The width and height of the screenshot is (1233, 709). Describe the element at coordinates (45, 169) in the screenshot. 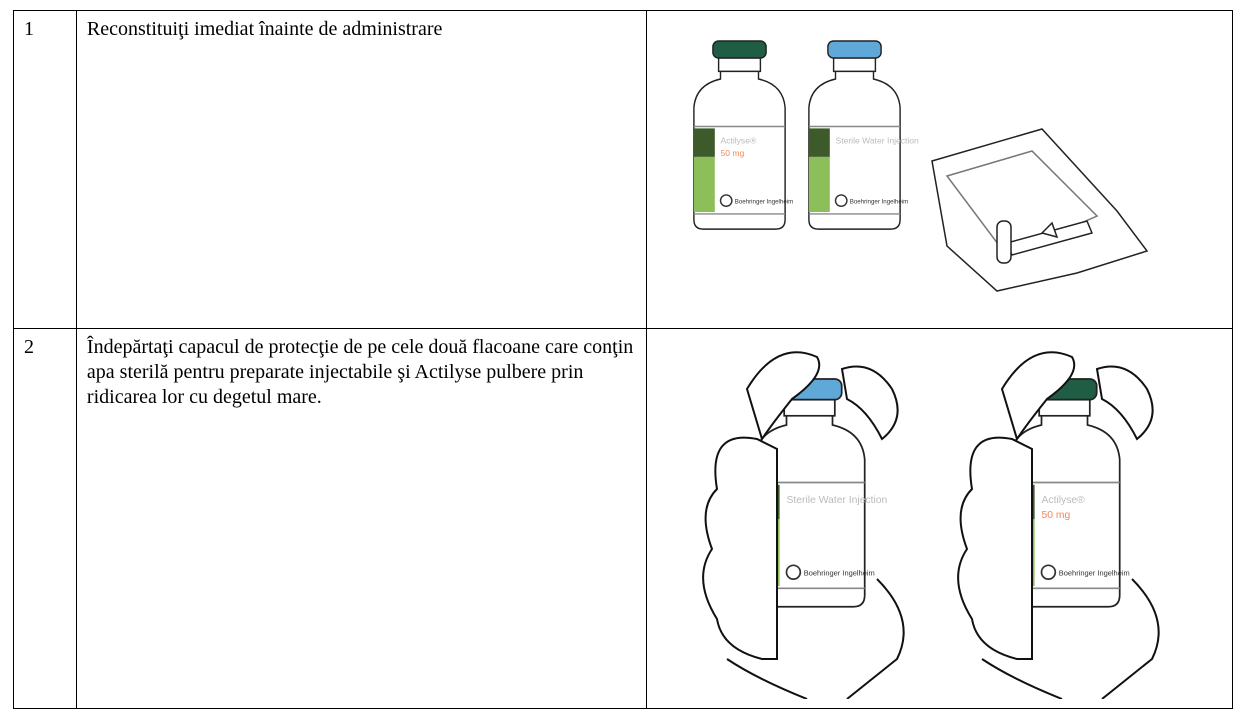

I see `step-number: 1` at that location.